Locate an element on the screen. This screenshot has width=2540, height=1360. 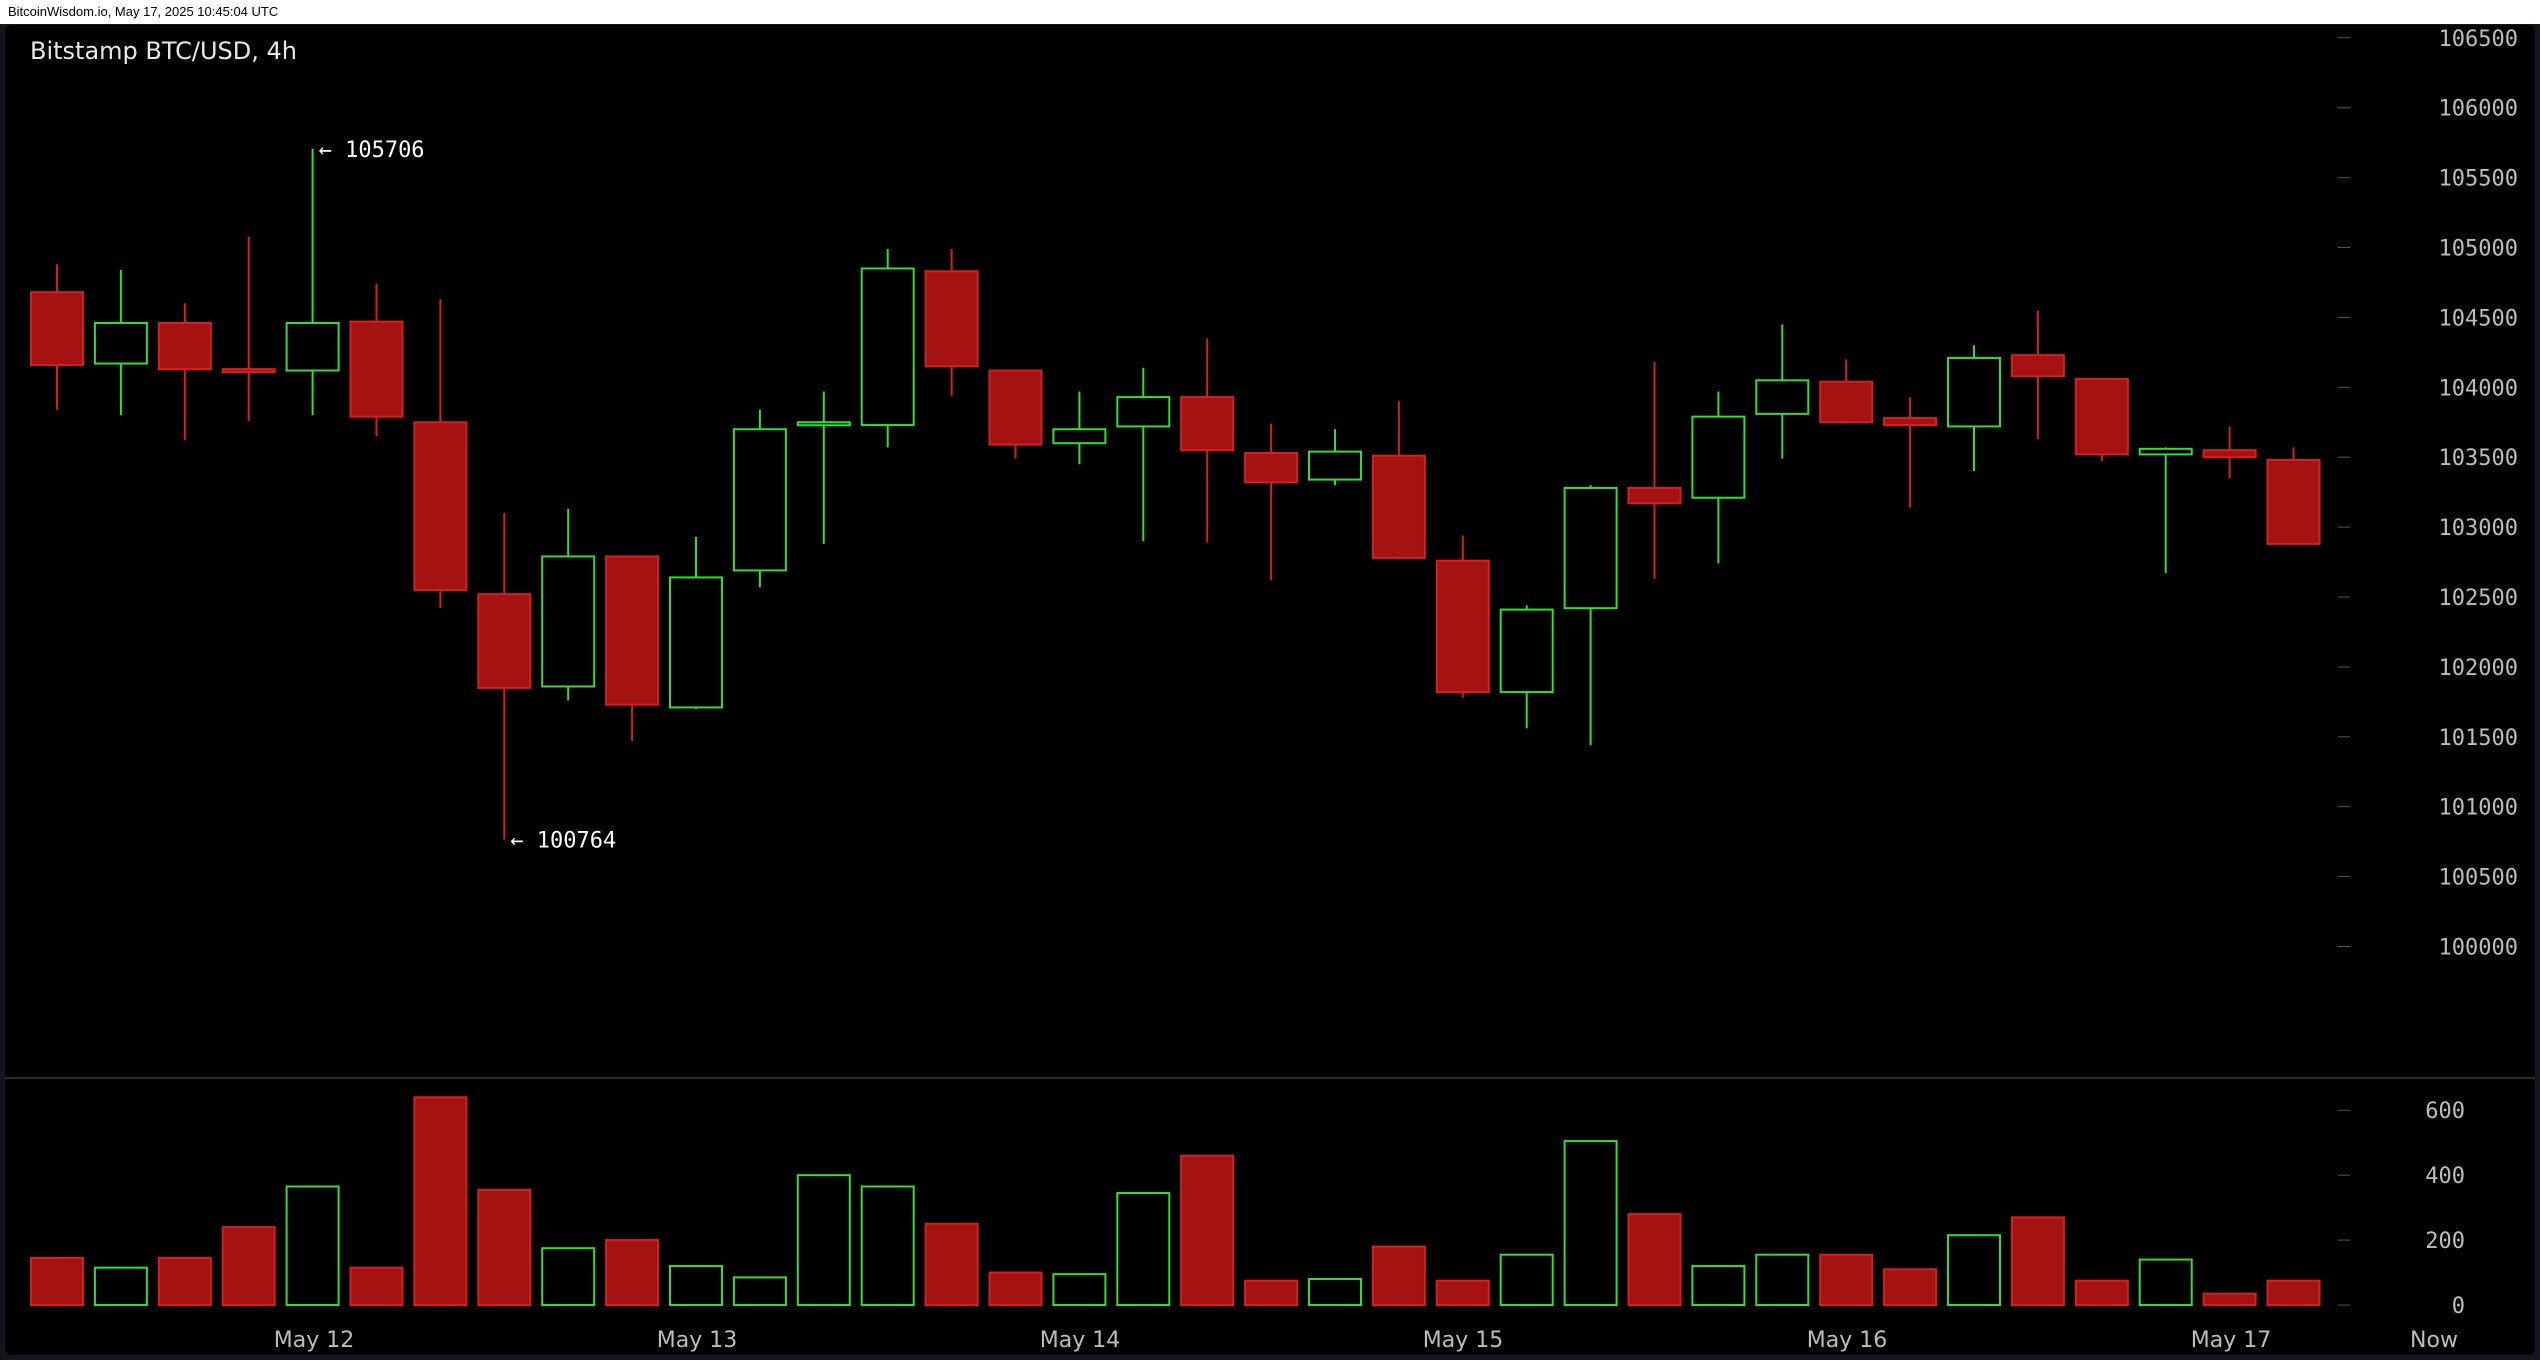
price-tick-label: 101000 is located at coordinates (2478, 808).